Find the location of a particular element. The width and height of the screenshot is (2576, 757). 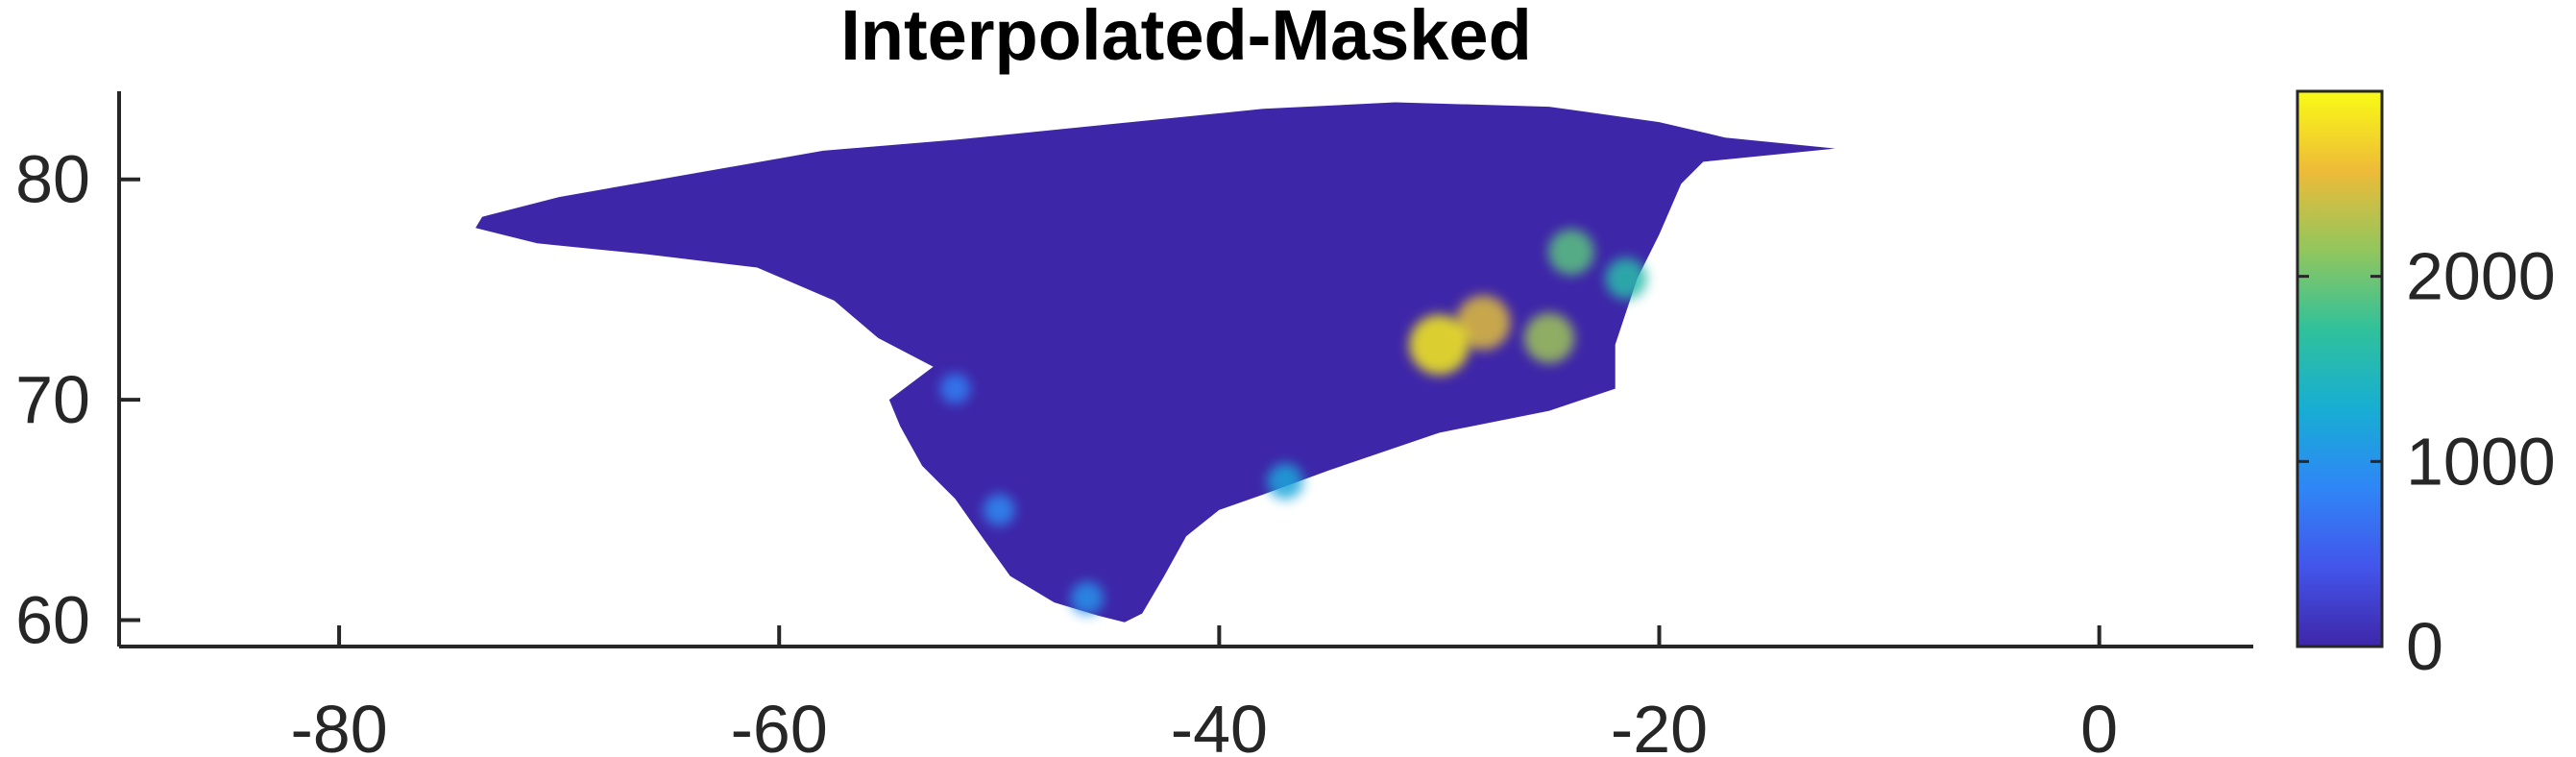

x-tick-label: -40 is located at coordinates (1219, 724).